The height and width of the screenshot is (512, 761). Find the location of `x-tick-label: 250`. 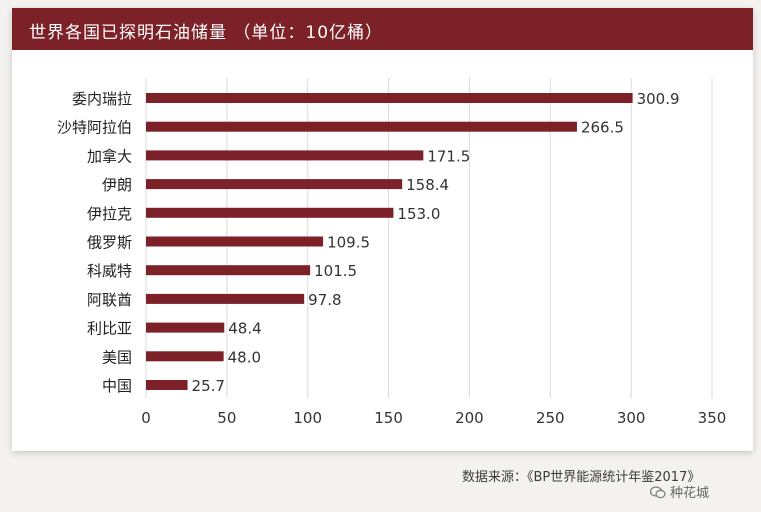

x-tick-label: 250 is located at coordinates (550, 418).